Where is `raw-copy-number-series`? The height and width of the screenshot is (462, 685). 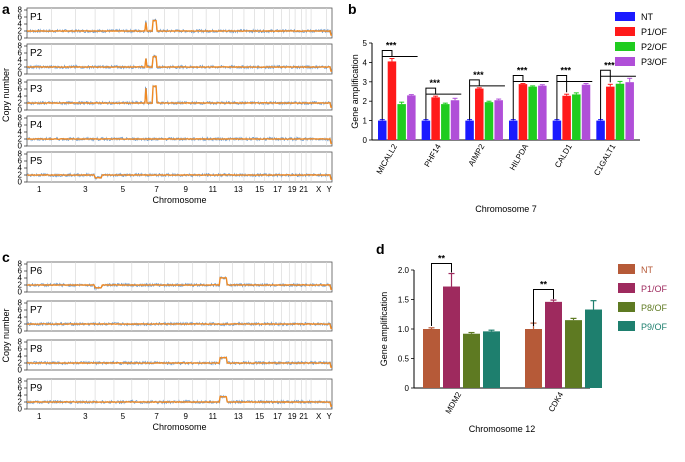
raw-copy-number-series is located at coordinates (179, 140).